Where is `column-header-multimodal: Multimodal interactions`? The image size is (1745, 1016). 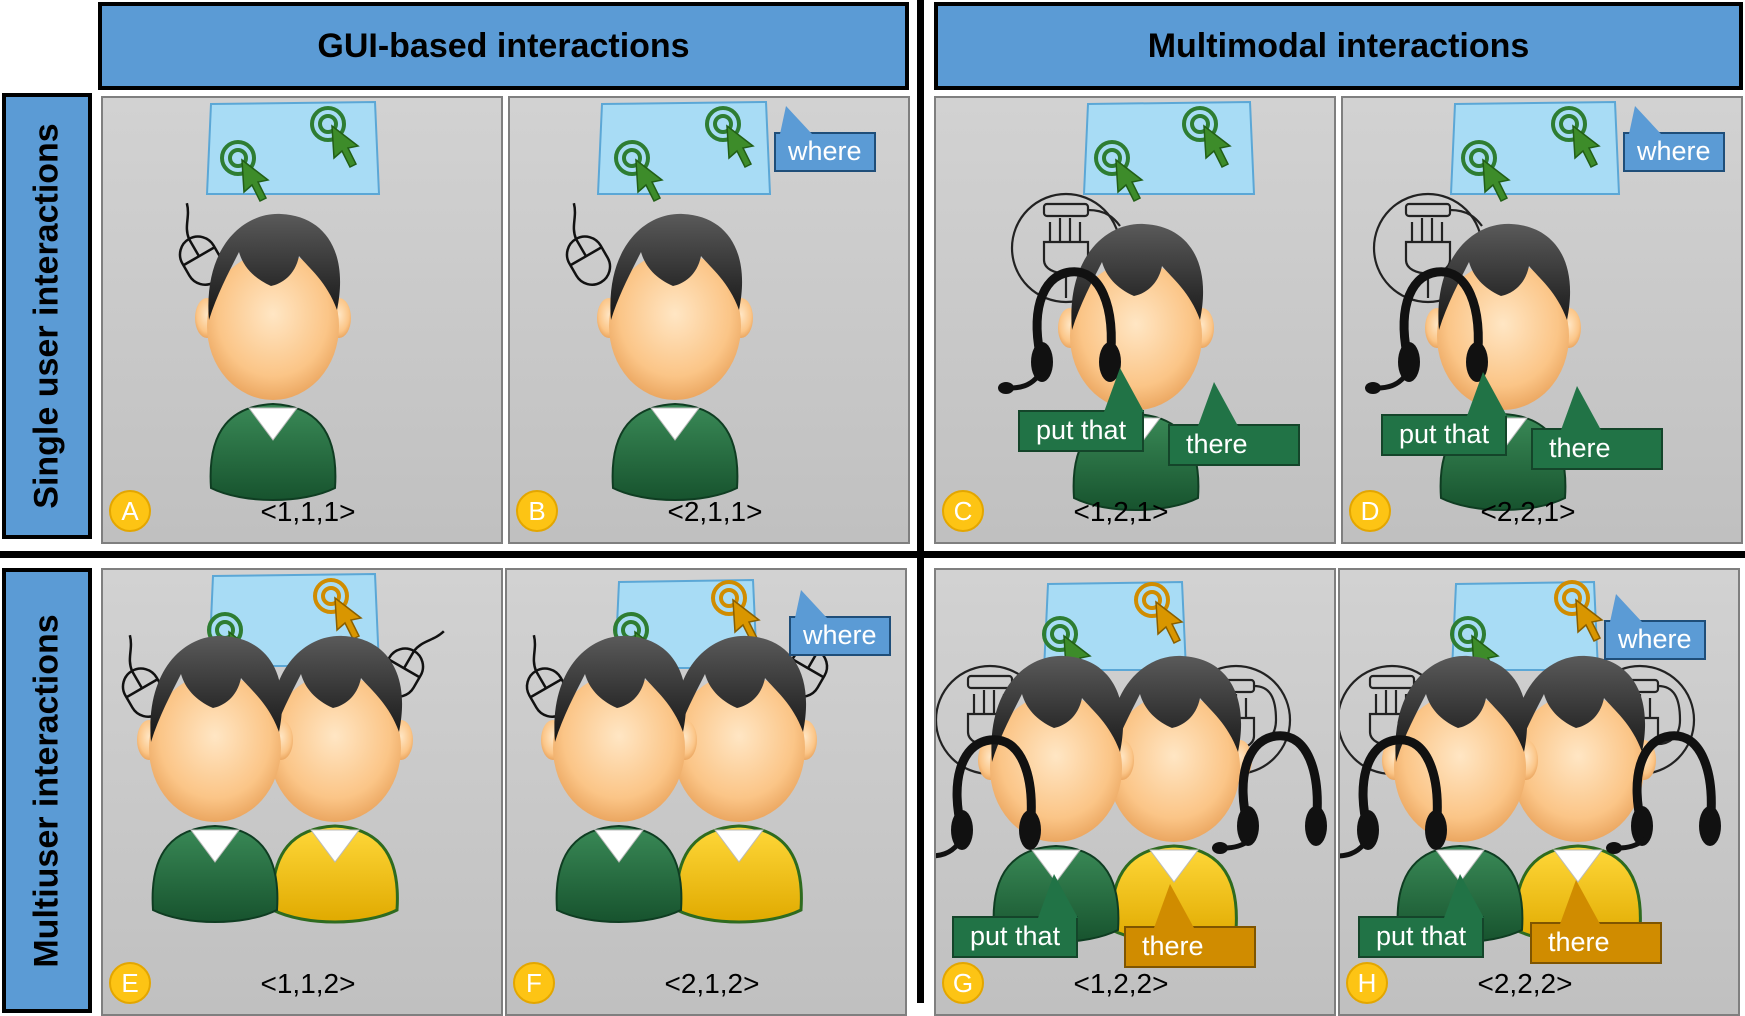
column-header-multimodal: Multimodal interactions is located at coordinates (1338, 46).